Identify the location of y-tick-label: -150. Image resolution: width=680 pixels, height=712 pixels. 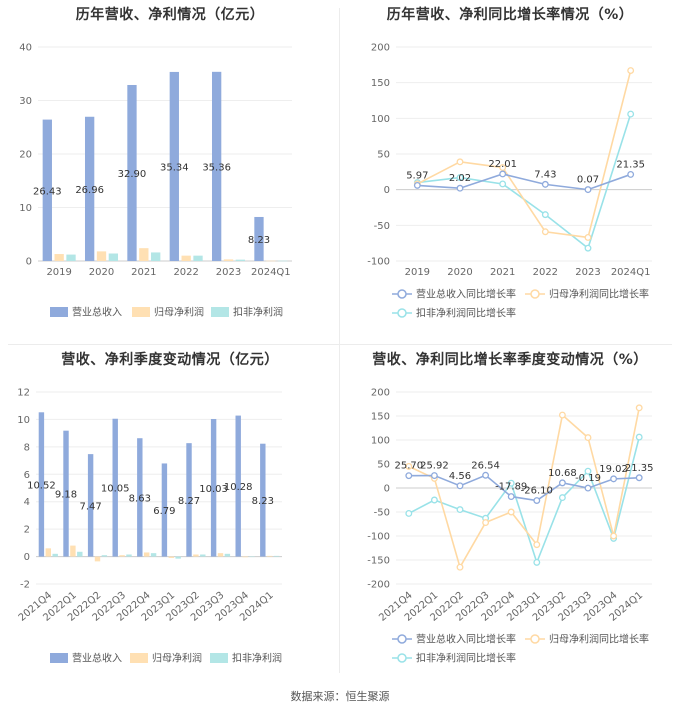
(378, 561).